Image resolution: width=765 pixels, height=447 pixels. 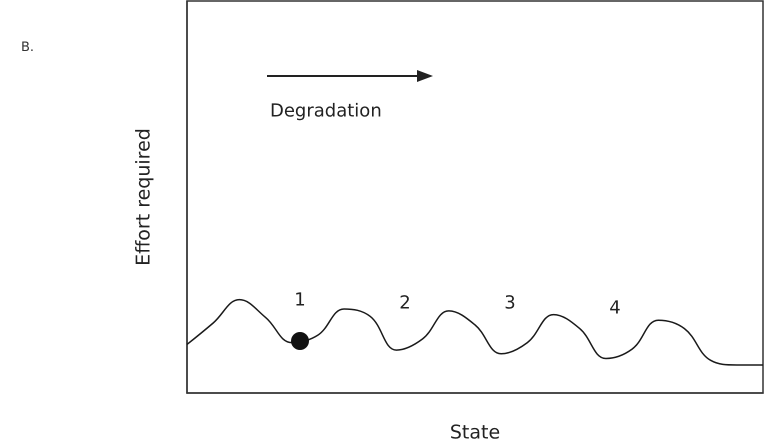 I want to click on annotation: 3, so click(x=510, y=303).